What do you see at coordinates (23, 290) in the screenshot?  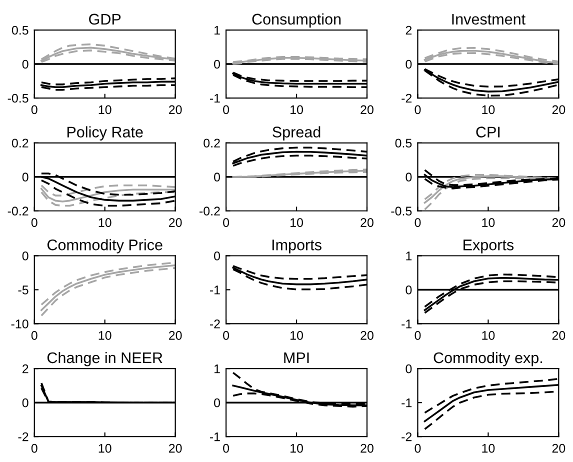 I see `y-tick-label: -5` at bounding box center [23, 290].